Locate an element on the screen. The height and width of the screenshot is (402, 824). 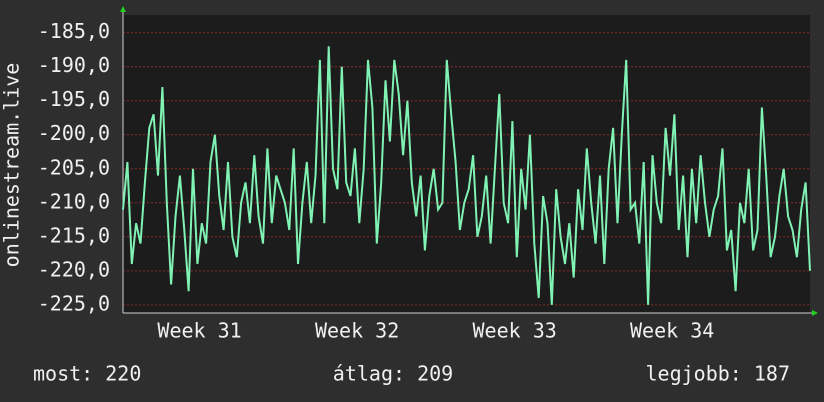
x-tick-label: Week 34 is located at coordinates (672, 331).